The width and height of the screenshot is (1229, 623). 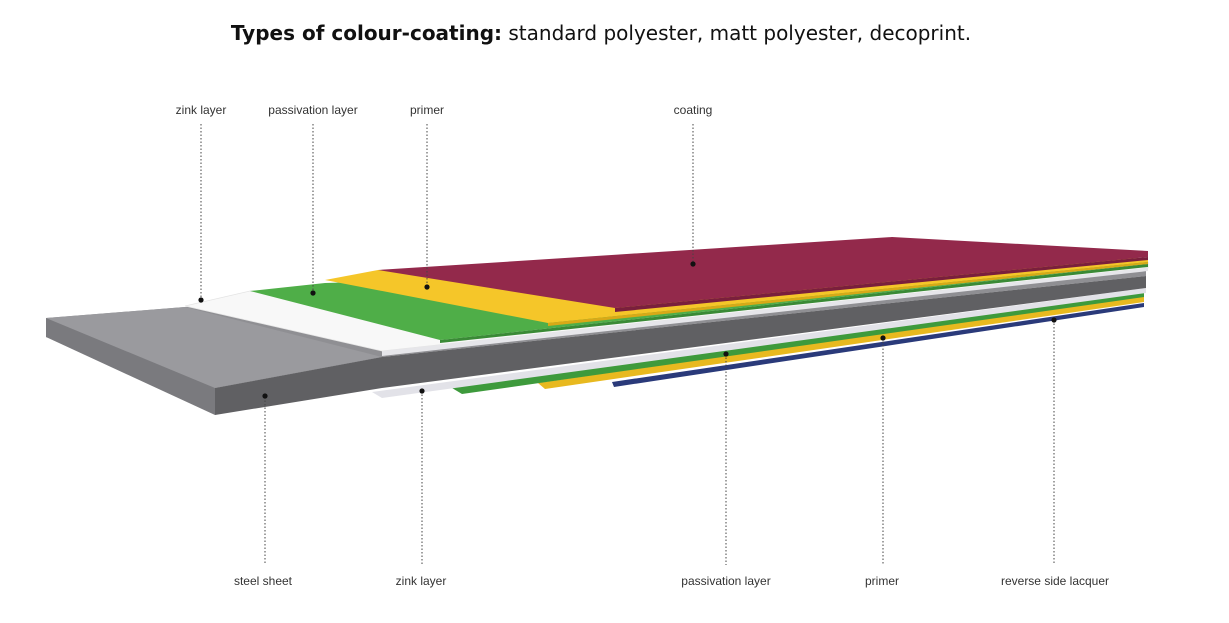 I want to click on dot-steel-sheet, so click(x=265, y=396).